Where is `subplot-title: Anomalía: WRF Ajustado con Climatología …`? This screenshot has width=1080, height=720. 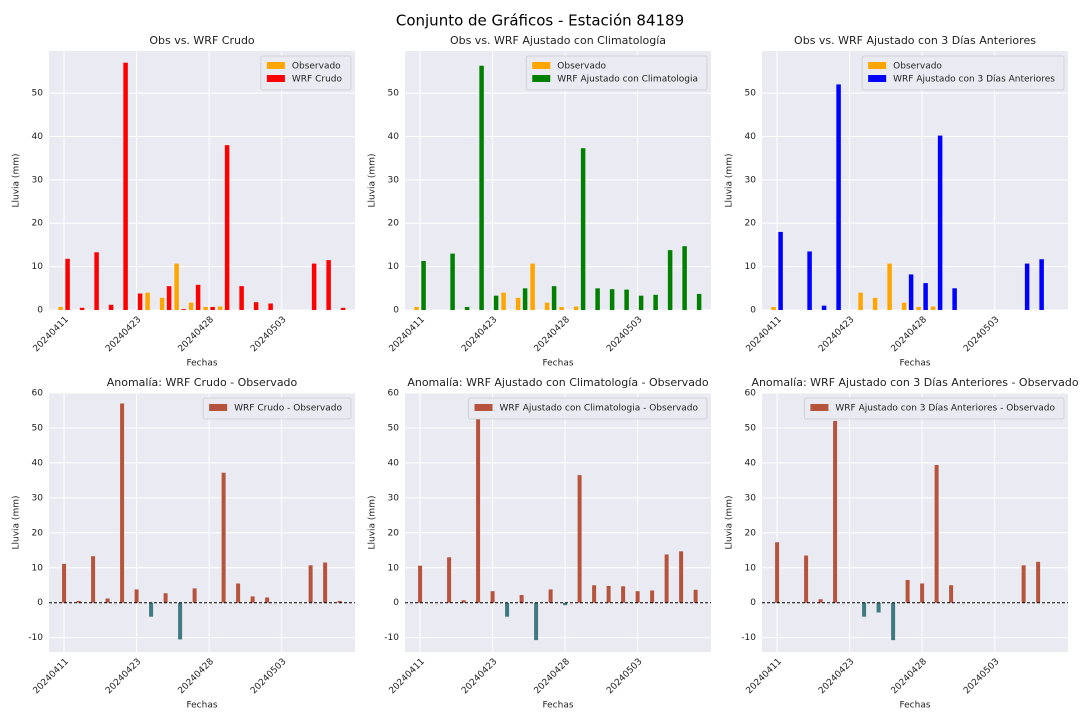 subplot-title: Anomalía: WRF Ajustado con Climatología … is located at coordinates (558, 382).